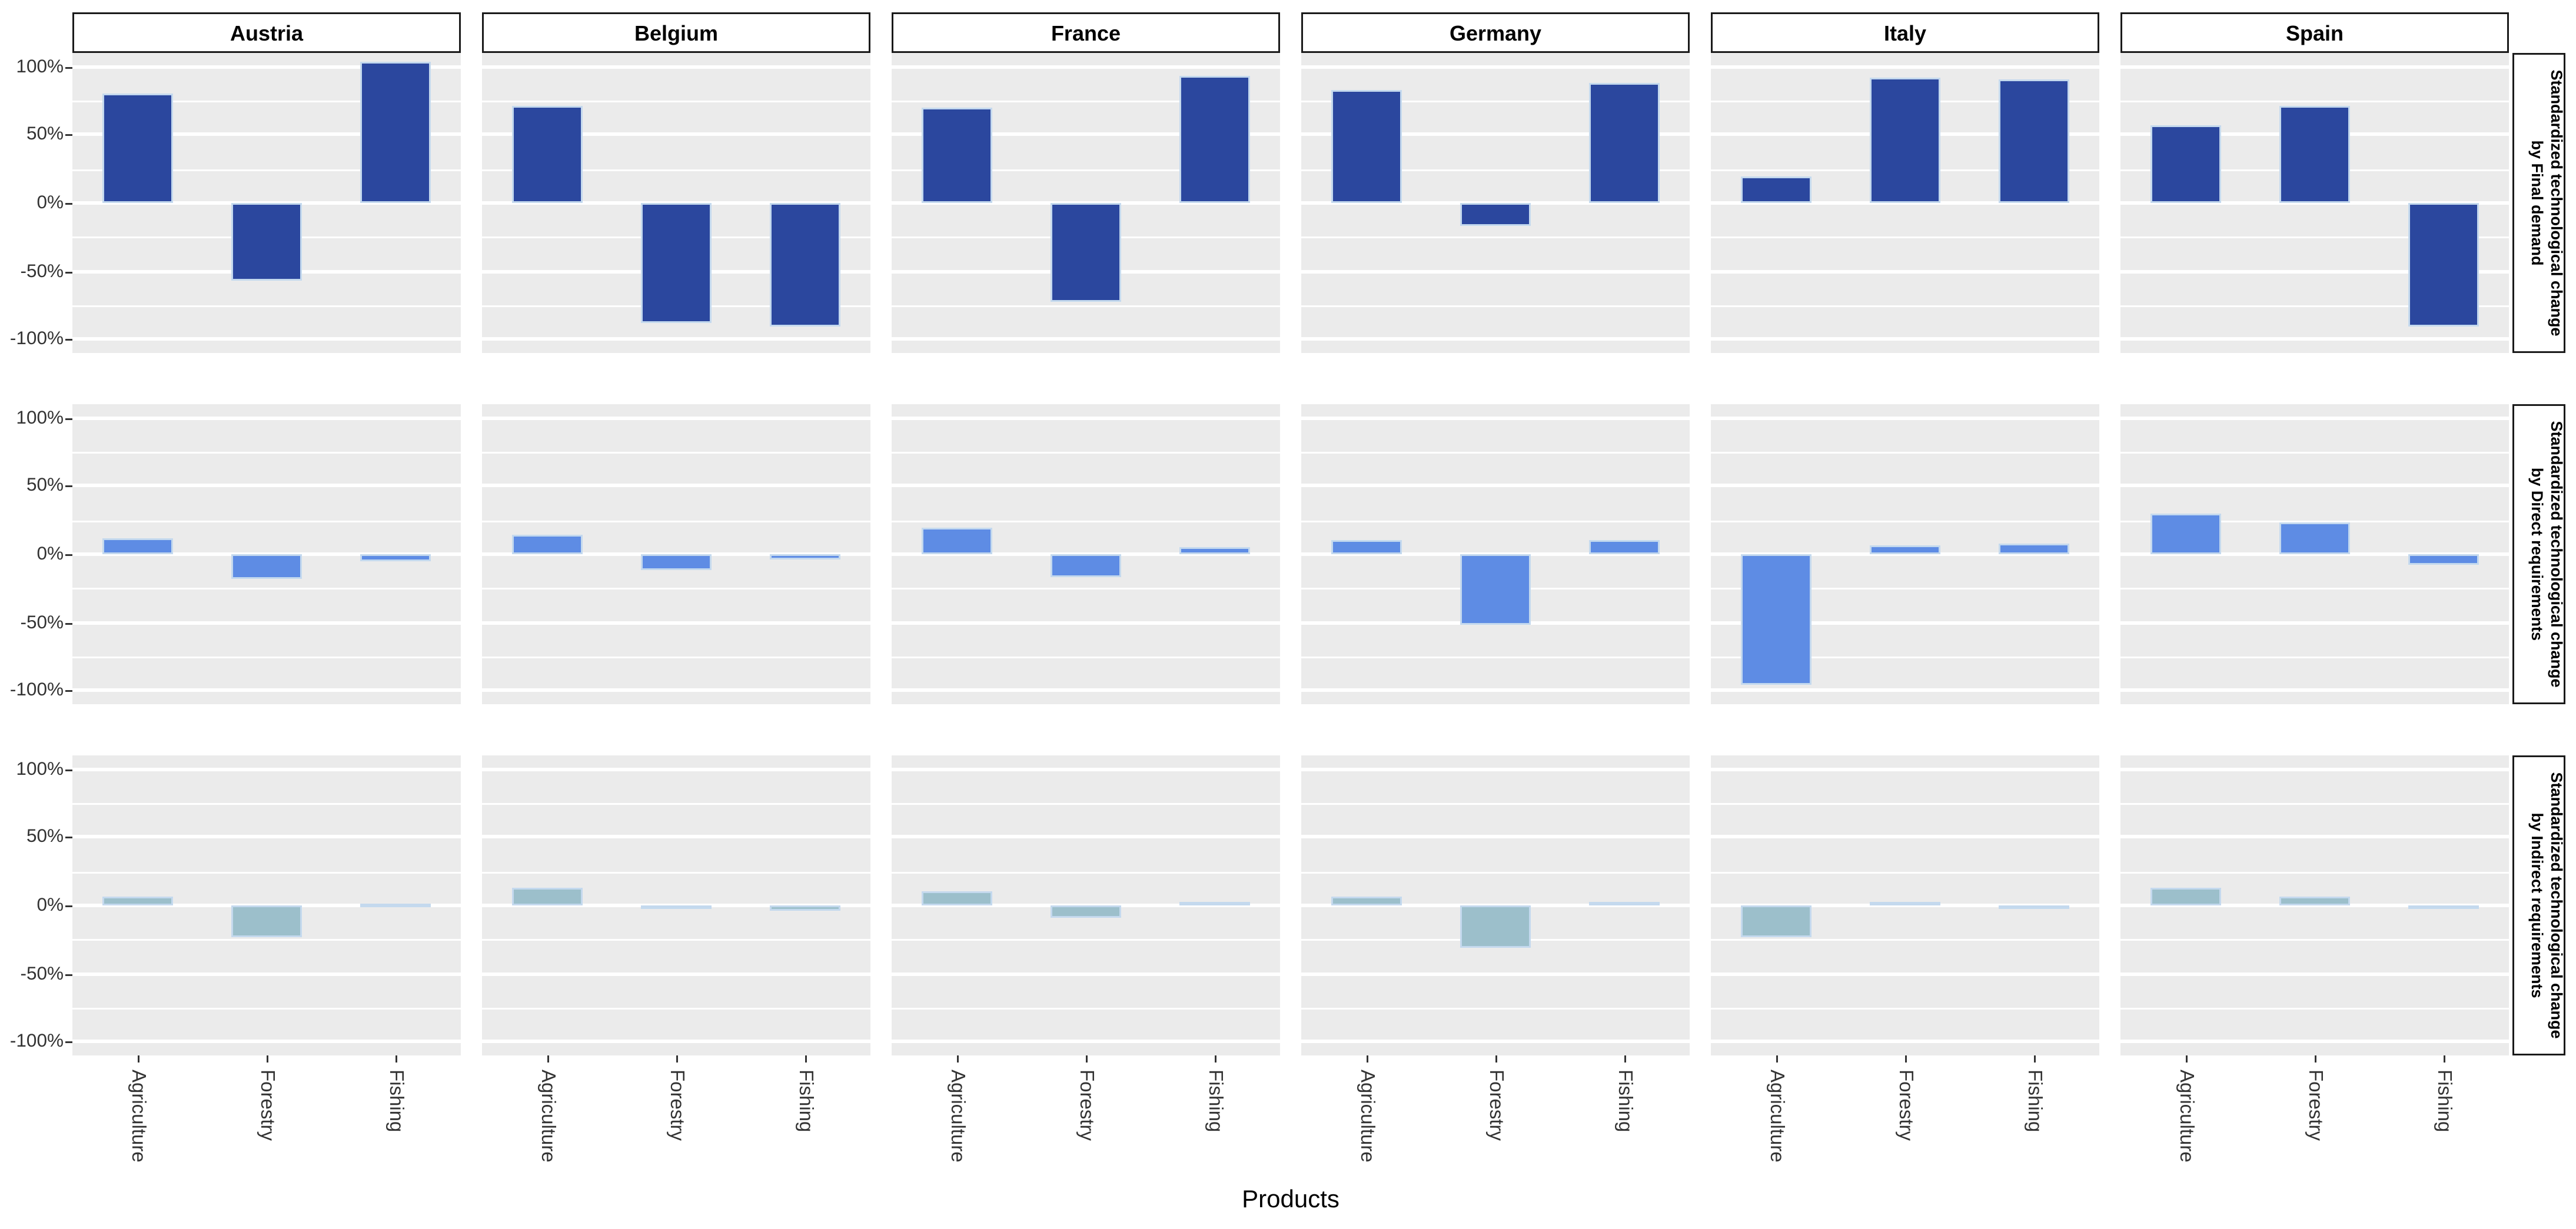 The height and width of the screenshot is (1229, 2576). What do you see at coordinates (1086, 32) in the screenshot?
I see `facet-strip-label: France` at bounding box center [1086, 32].